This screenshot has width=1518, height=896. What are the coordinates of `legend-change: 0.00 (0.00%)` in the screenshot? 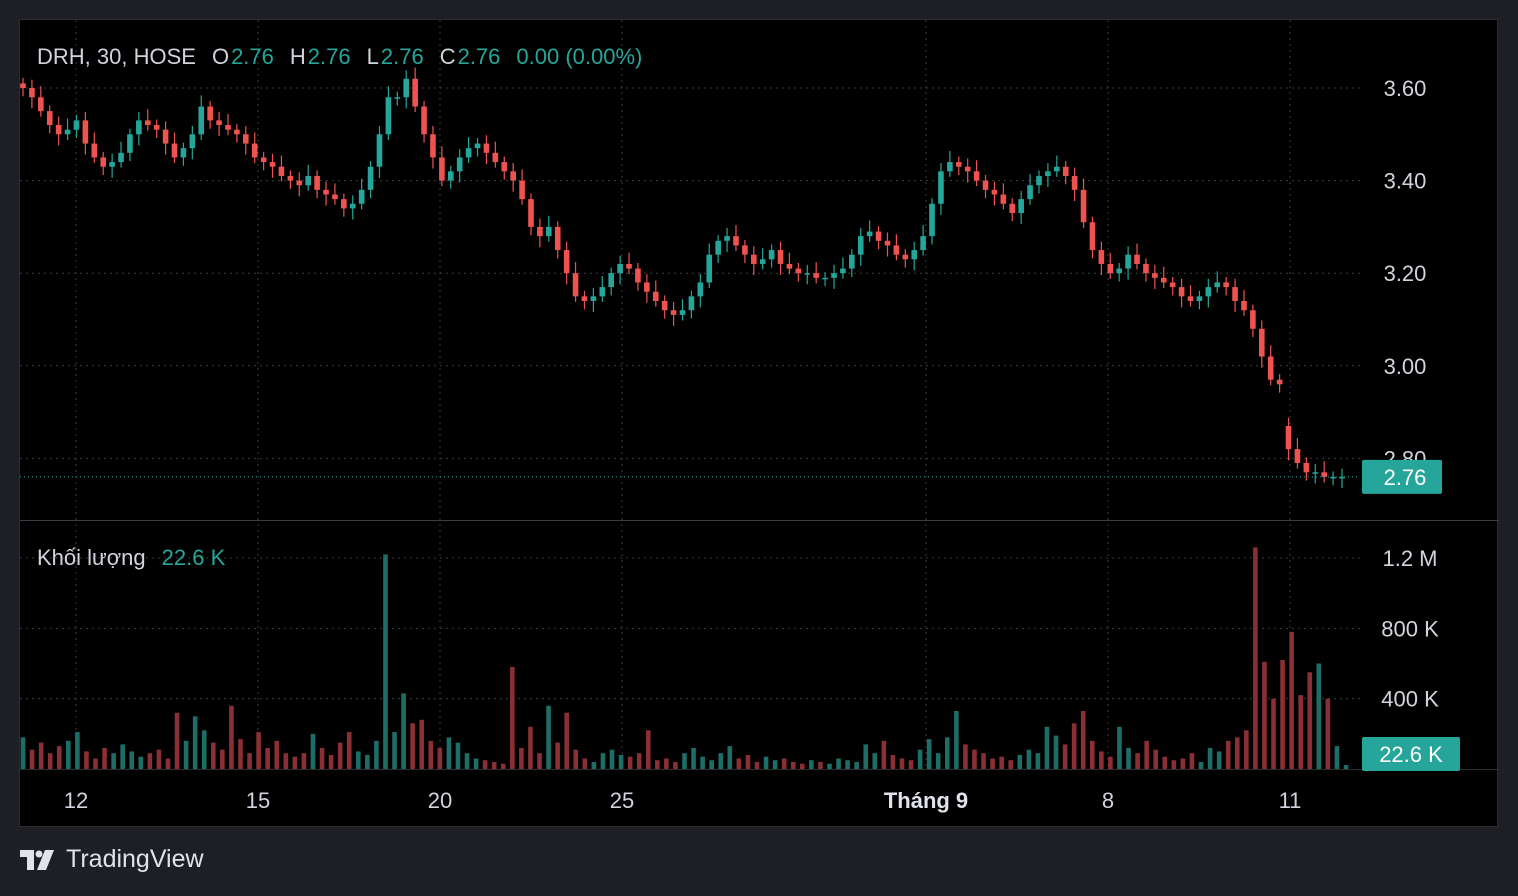 It's located at (579, 56).